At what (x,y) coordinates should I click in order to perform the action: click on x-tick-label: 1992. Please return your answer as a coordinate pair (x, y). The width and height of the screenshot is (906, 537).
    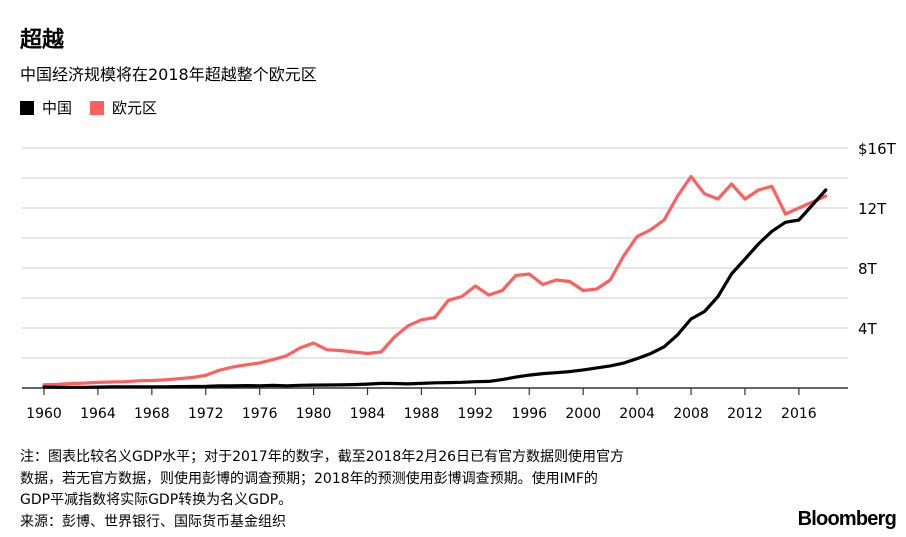
    Looking at the image, I should click on (476, 414).